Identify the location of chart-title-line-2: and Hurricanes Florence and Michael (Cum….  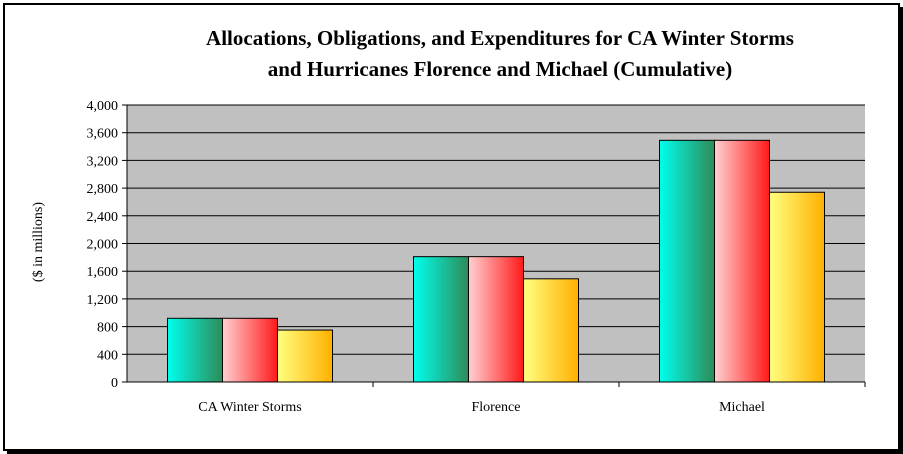
(500, 69).